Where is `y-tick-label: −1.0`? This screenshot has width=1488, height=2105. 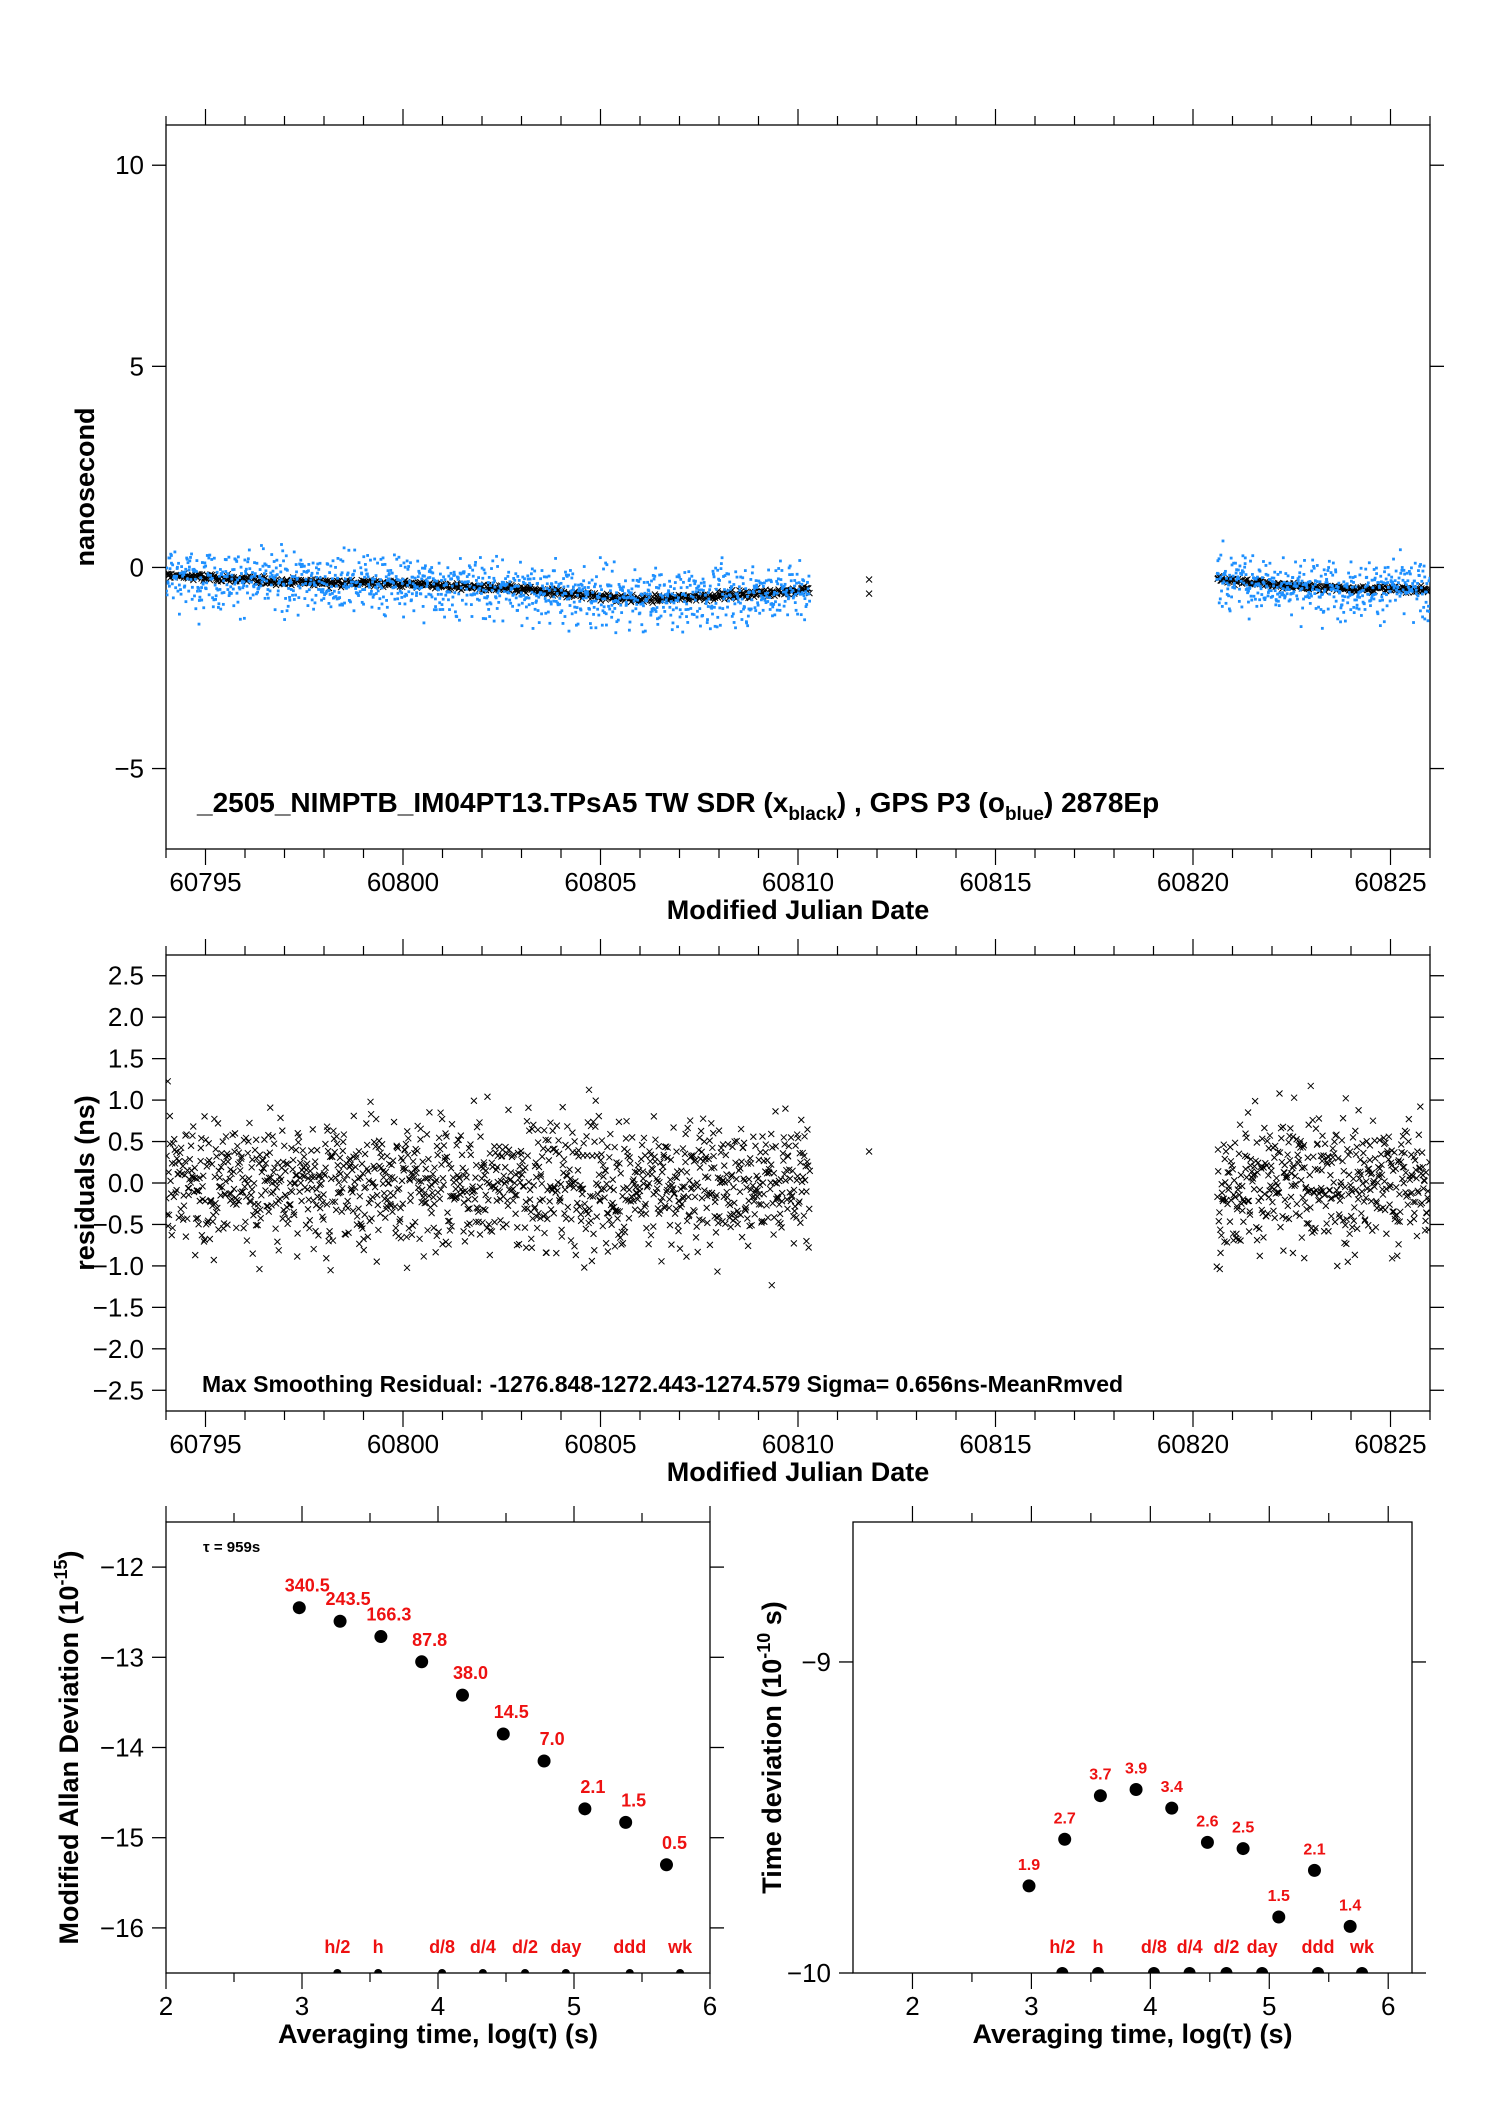 y-tick-label: −1.0 is located at coordinates (118, 1266).